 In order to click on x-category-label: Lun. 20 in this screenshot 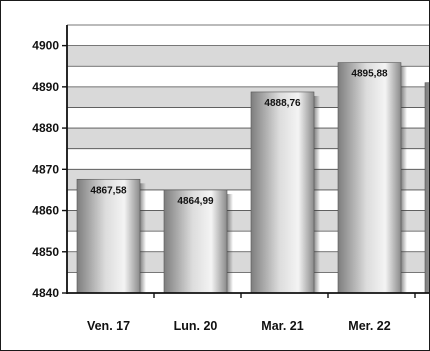, I will do `click(196, 326)`.